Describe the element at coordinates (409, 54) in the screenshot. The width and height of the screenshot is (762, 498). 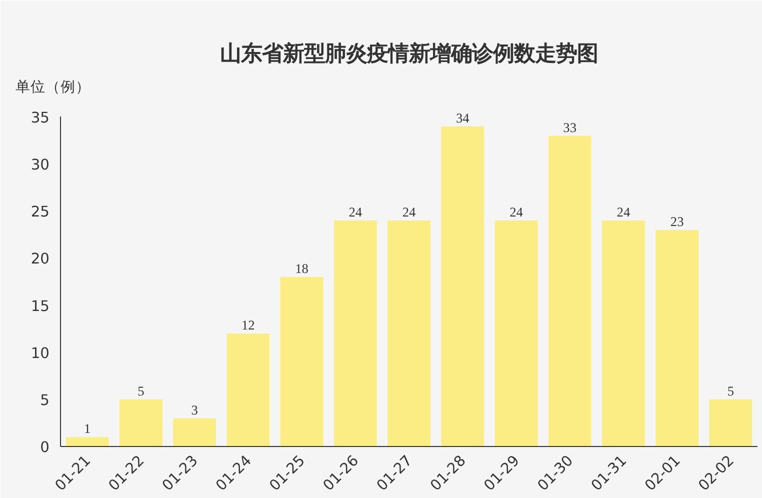
I see `chart-title: 山东省新型肺炎疫情新增确诊例数走势图` at that location.